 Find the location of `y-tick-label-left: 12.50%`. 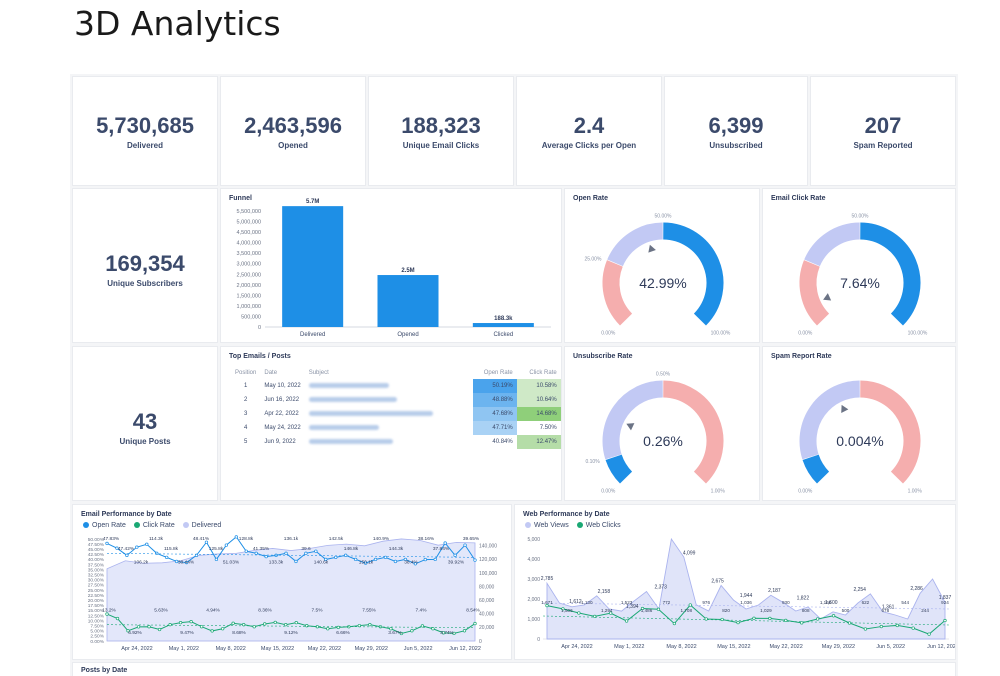

y-tick-label-left: 12.50% is located at coordinates (96, 616).